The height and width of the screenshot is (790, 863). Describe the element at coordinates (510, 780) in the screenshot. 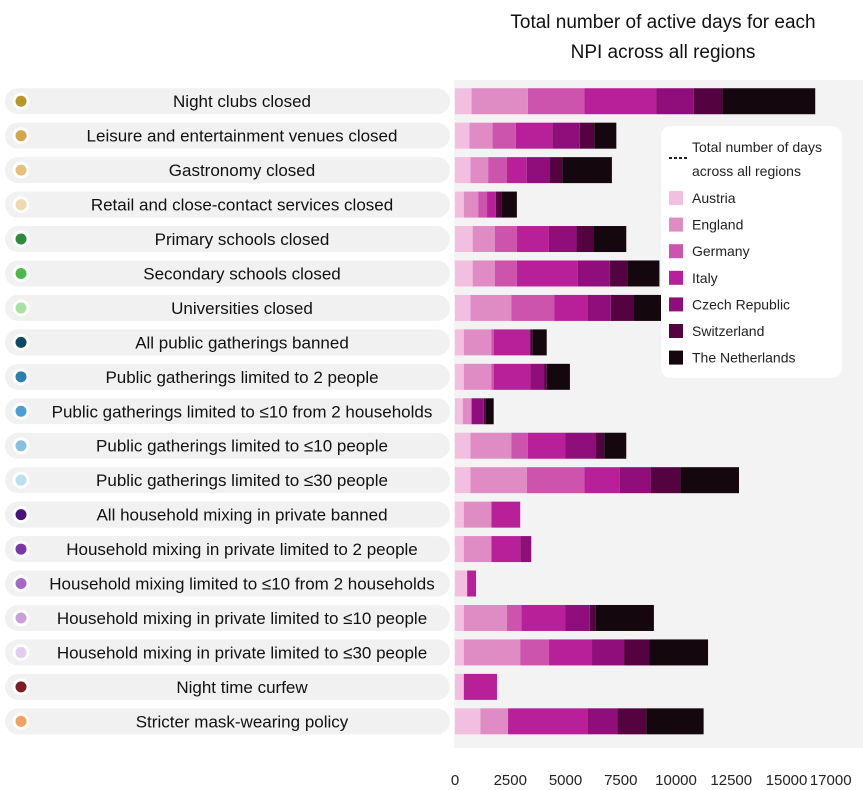

I see `x-tick-label: 2500` at that location.